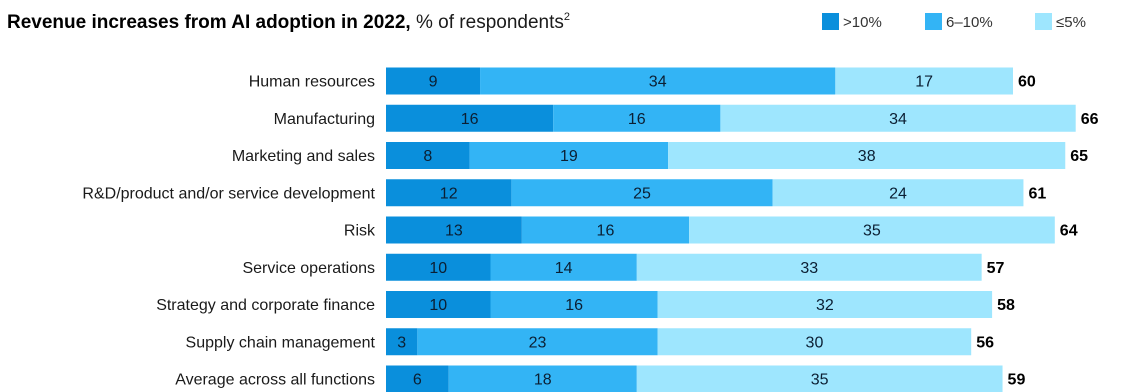 The width and height of the screenshot is (1122, 392). What do you see at coordinates (1027, 82) in the screenshot?
I see `total-value-label: 60` at bounding box center [1027, 82].